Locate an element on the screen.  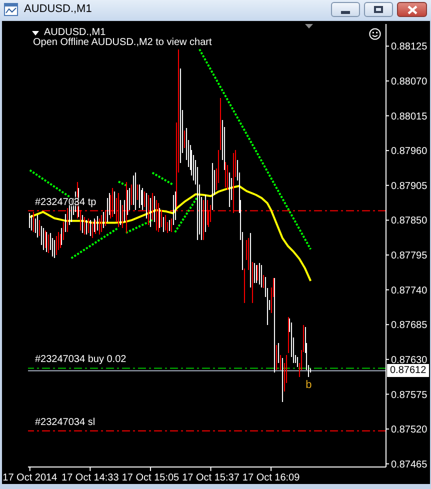
y-tick-label: 0.87850 is located at coordinates (409, 221).